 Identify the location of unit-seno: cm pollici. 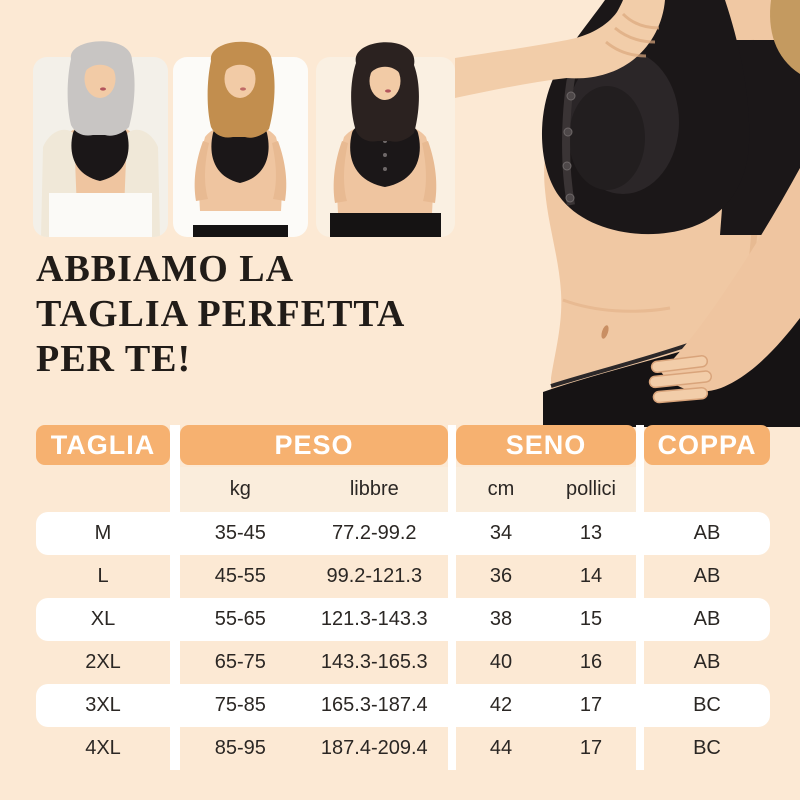
(546, 489).